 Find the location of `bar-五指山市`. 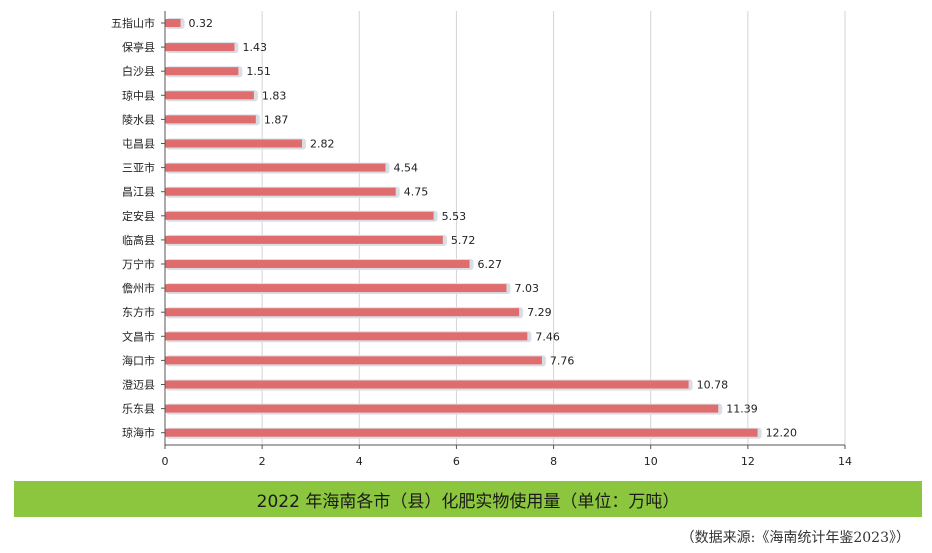

bar-五指山市 is located at coordinates (173, 23).